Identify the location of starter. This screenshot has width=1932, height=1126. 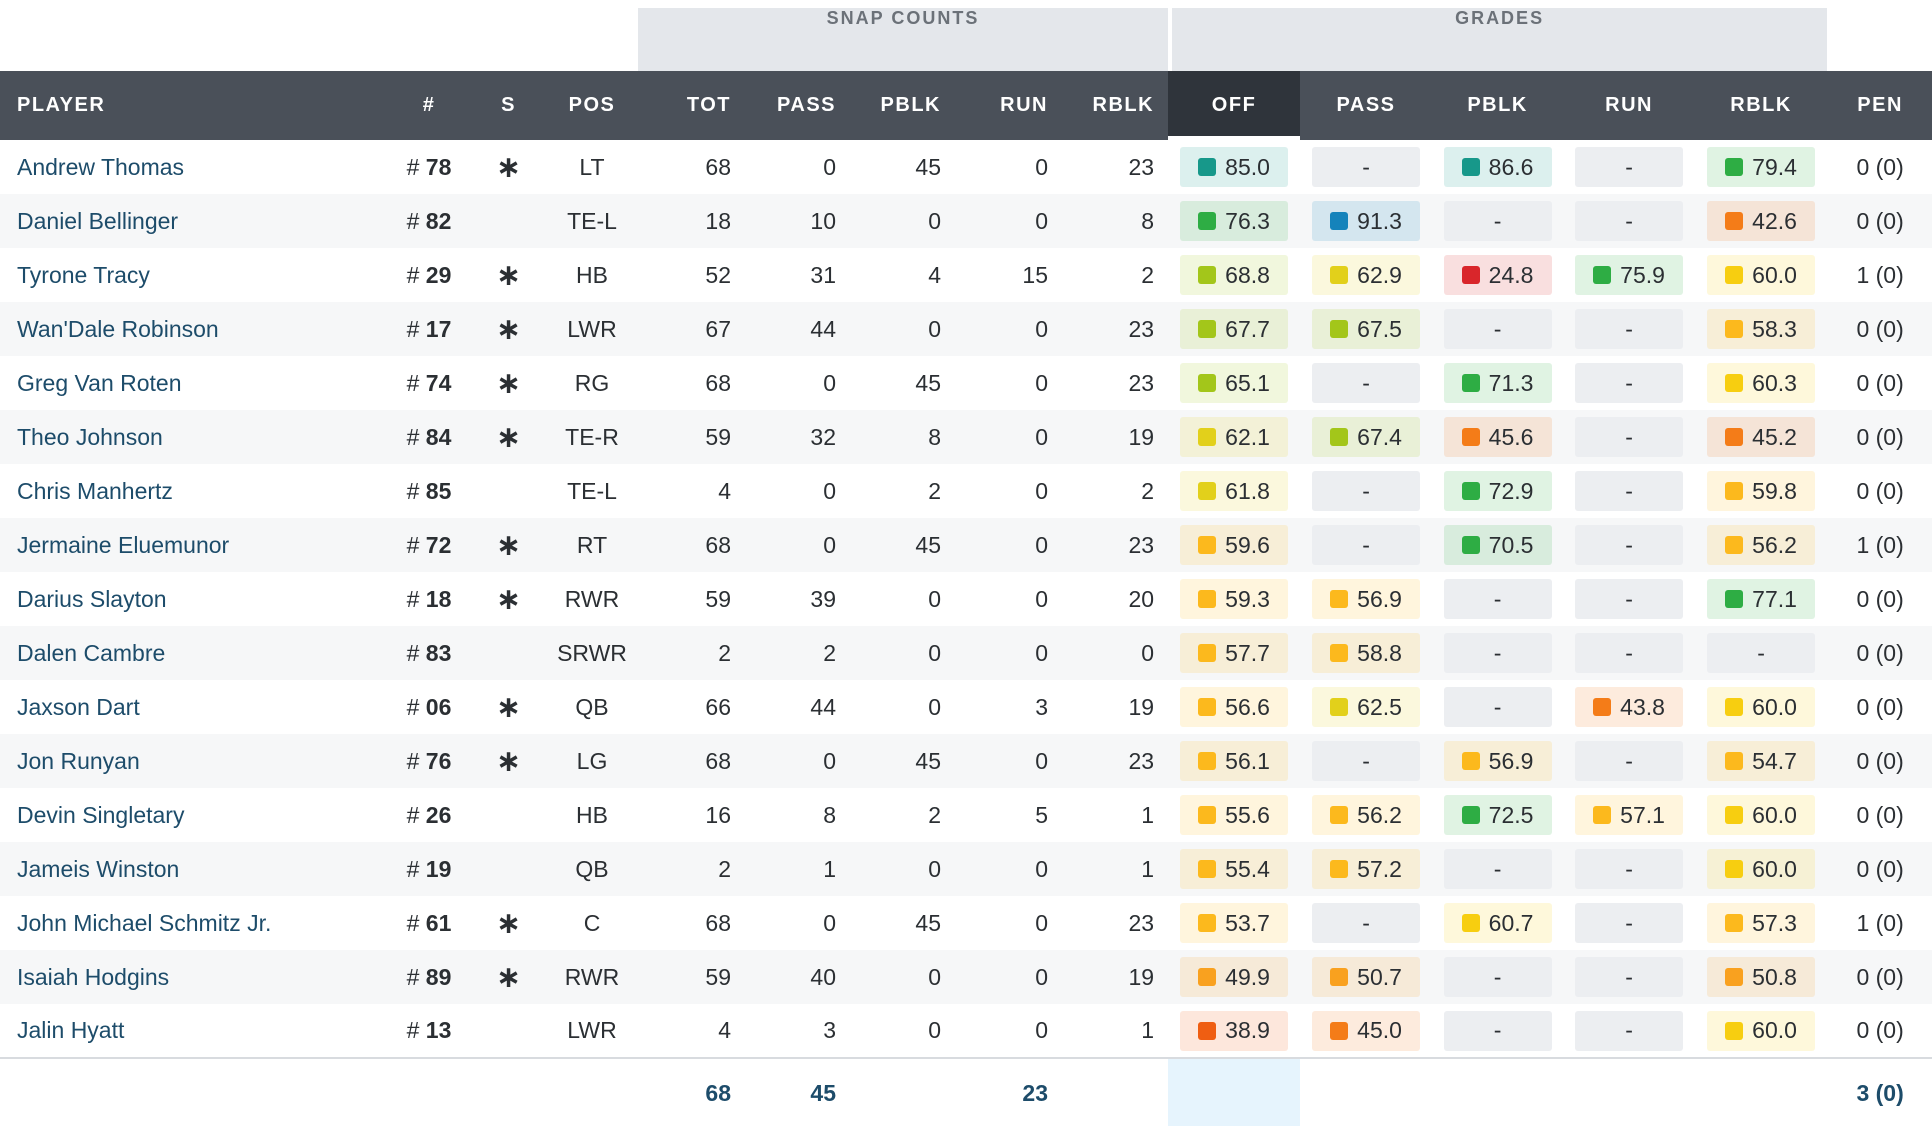
(508, 653).